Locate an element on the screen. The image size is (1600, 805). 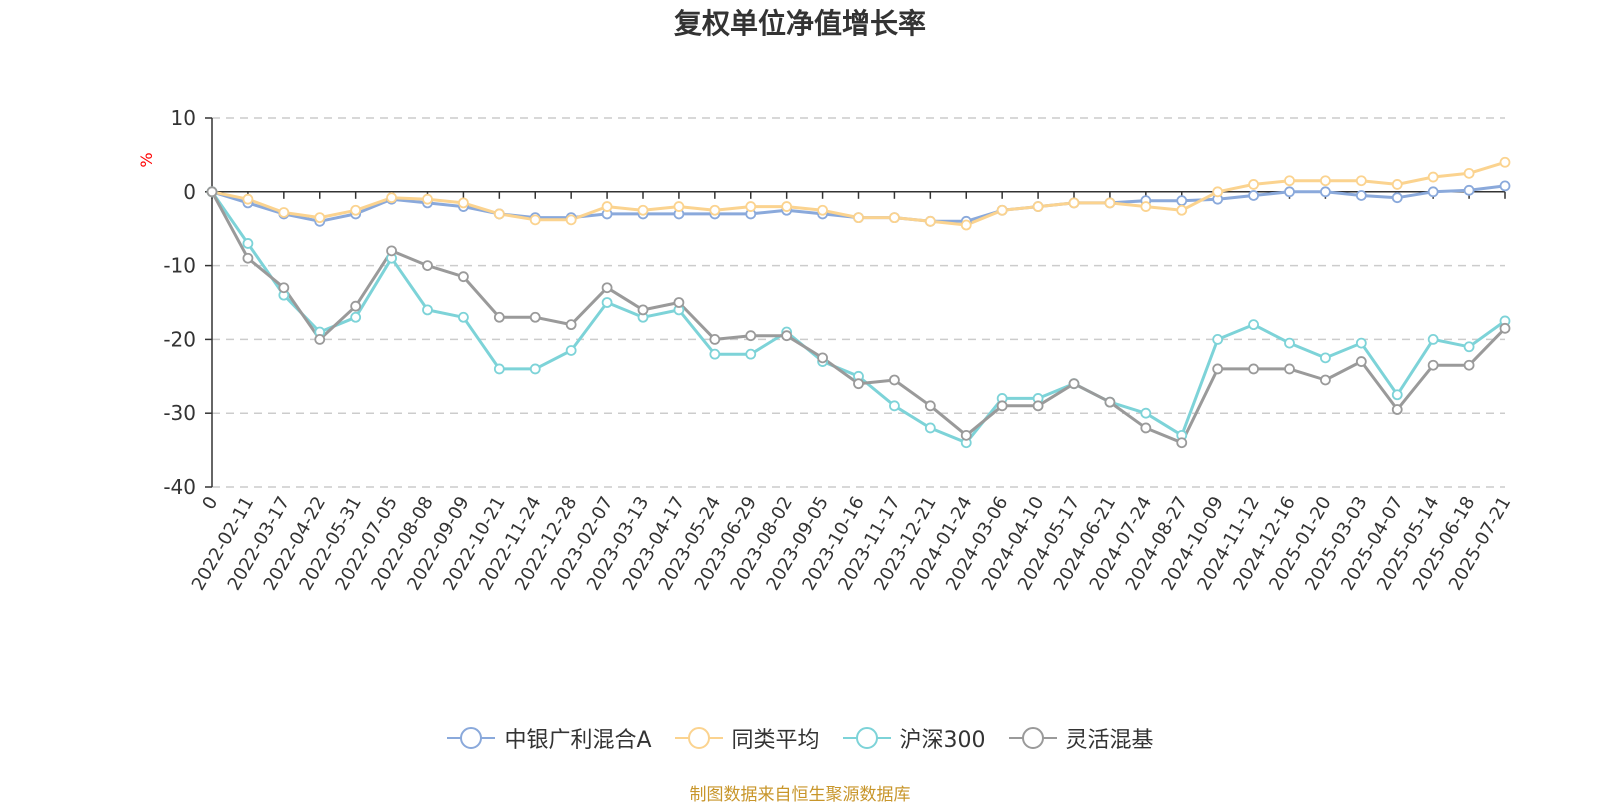
legend-label: 中银广利混合A is located at coordinates (578, 740).